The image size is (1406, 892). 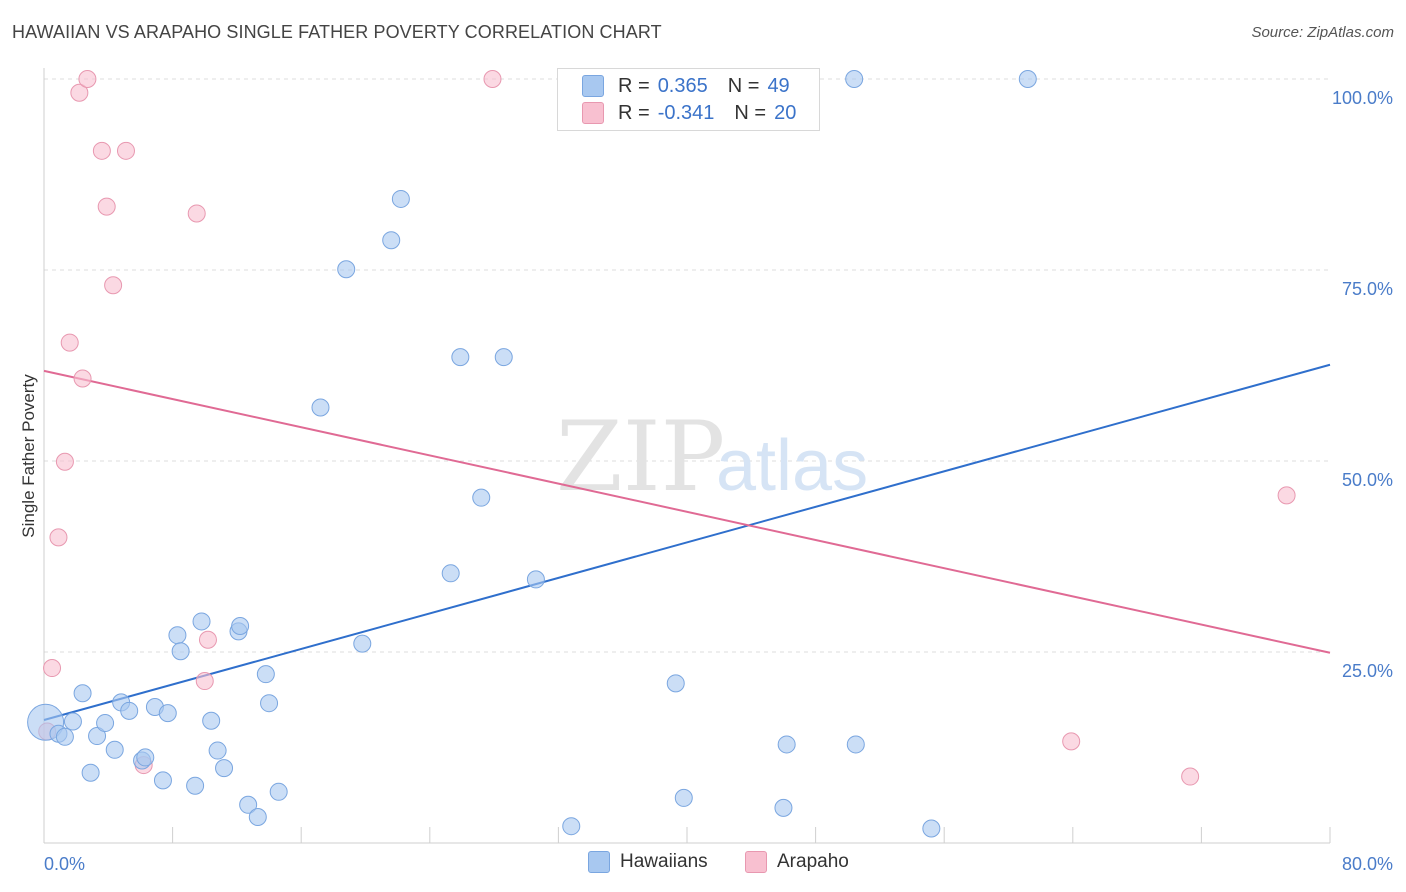 I want to click on legend-r-value-hawaiians: 0.365, so click(x=682, y=85).